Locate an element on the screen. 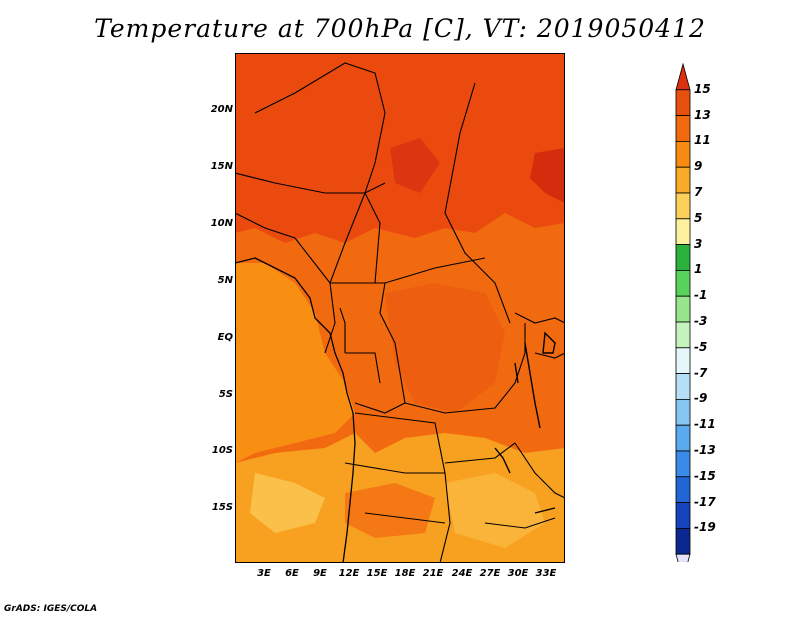 This screenshot has width=800, height=618. lon-tick: 6E is located at coordinates (292, 573).